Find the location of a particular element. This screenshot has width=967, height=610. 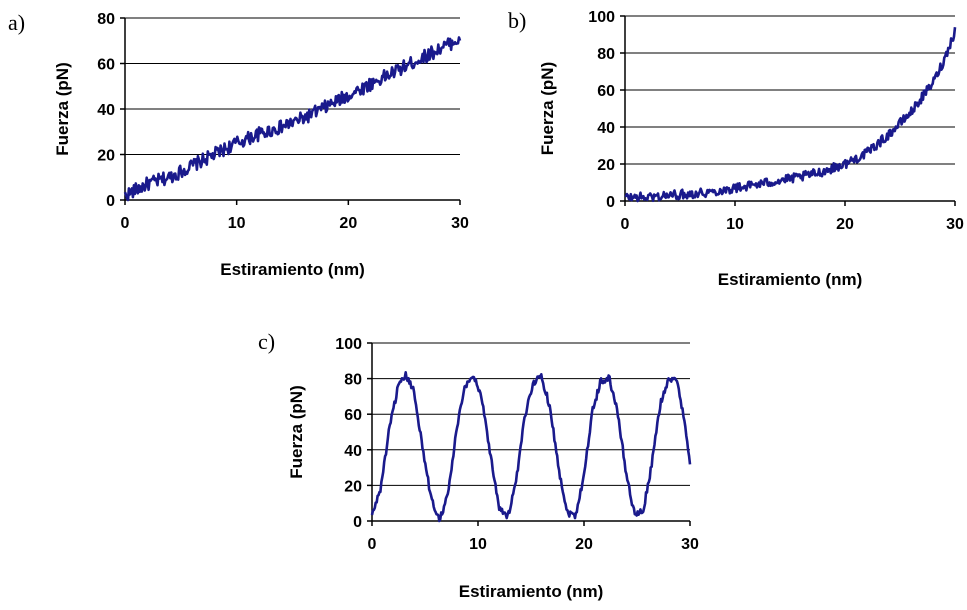

panel-label: a) is located at coordinates (16, 22).